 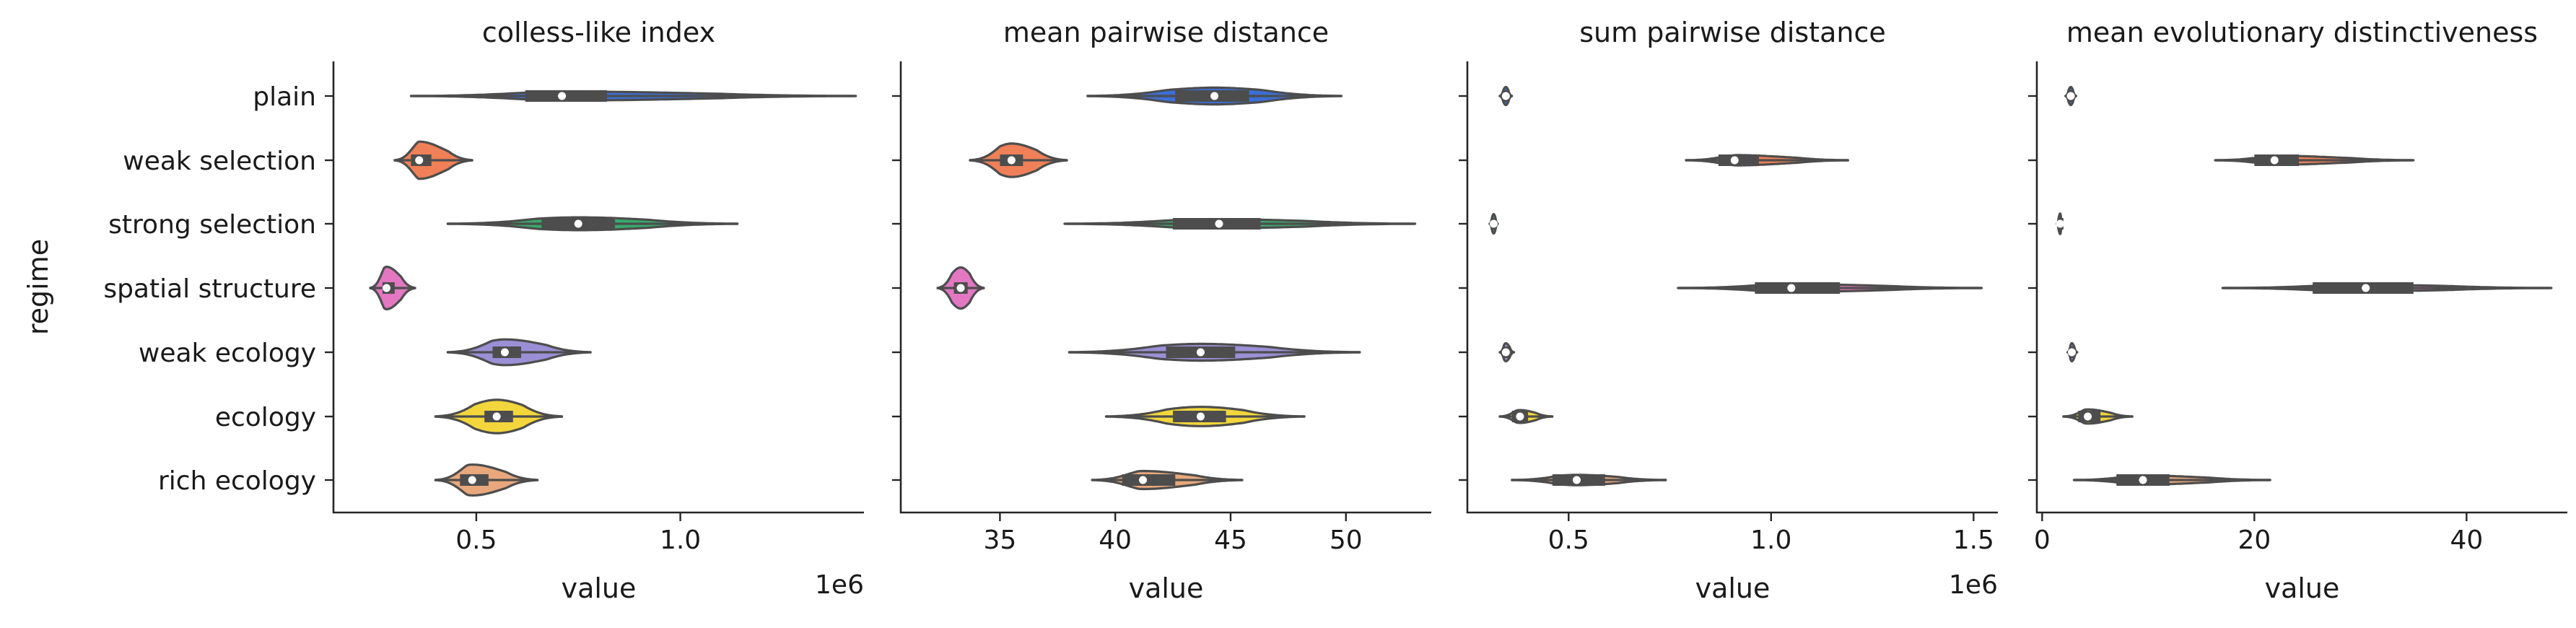 I want to click on x-tick-label: 45, so click(x=1230, y=540).